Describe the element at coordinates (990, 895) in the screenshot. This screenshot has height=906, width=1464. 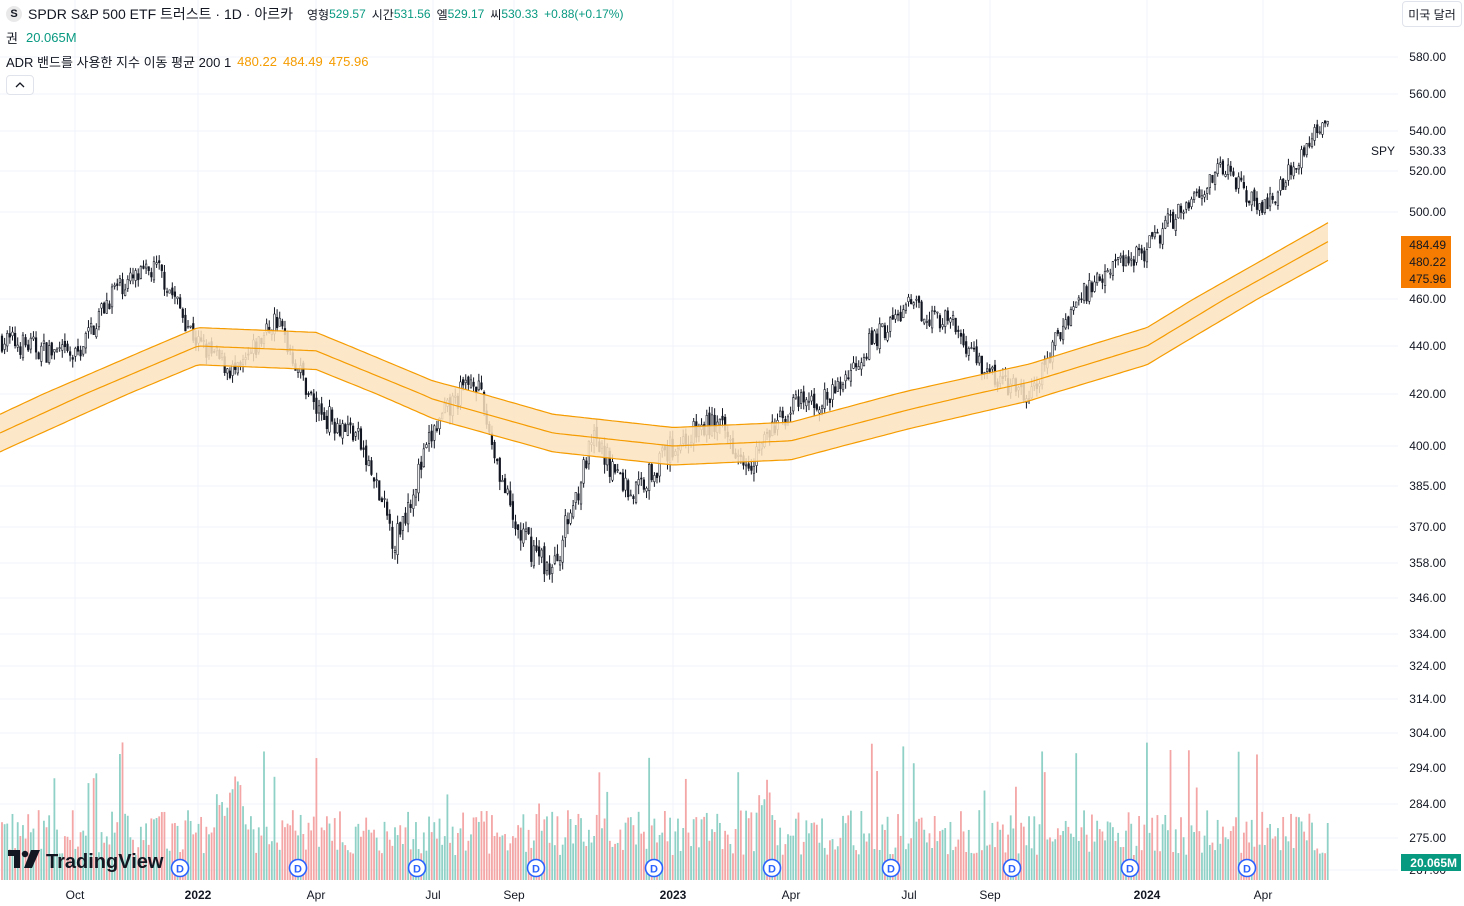
I see `time-tick-label: Sep` at that location.